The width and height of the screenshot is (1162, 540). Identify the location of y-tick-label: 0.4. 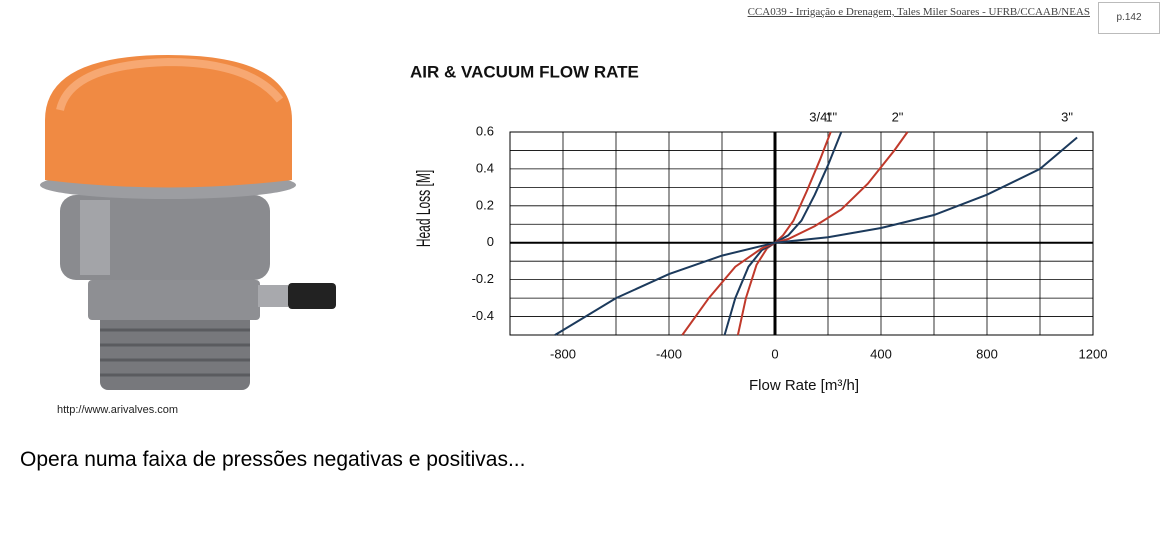
(485, 167).